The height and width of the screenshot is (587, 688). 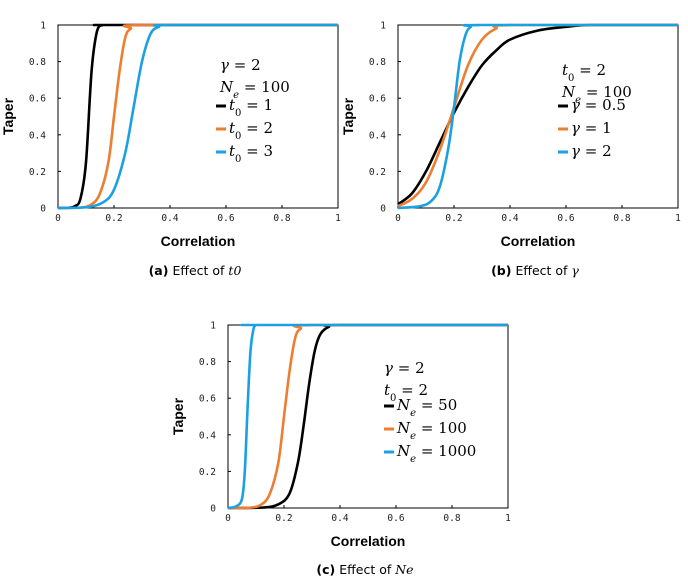 I want to click on legend-label: γ = 1, so click(x=591, y=128).